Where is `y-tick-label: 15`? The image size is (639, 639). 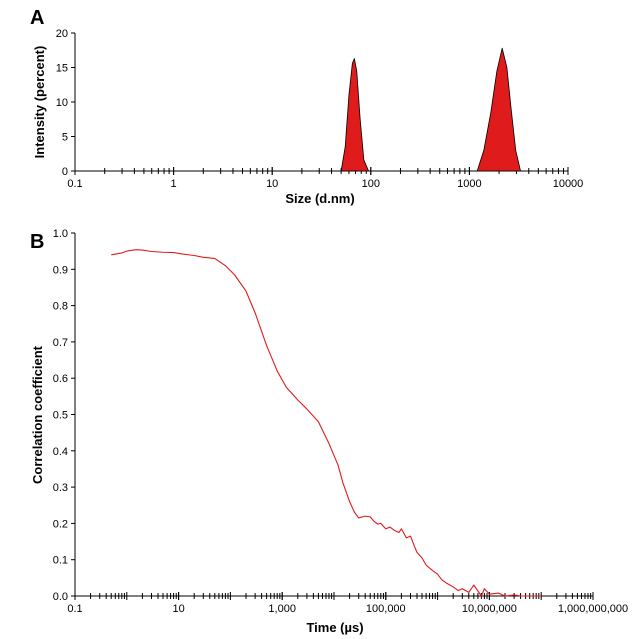 y-tick-label: 15 is located at coordinates (62, 69).